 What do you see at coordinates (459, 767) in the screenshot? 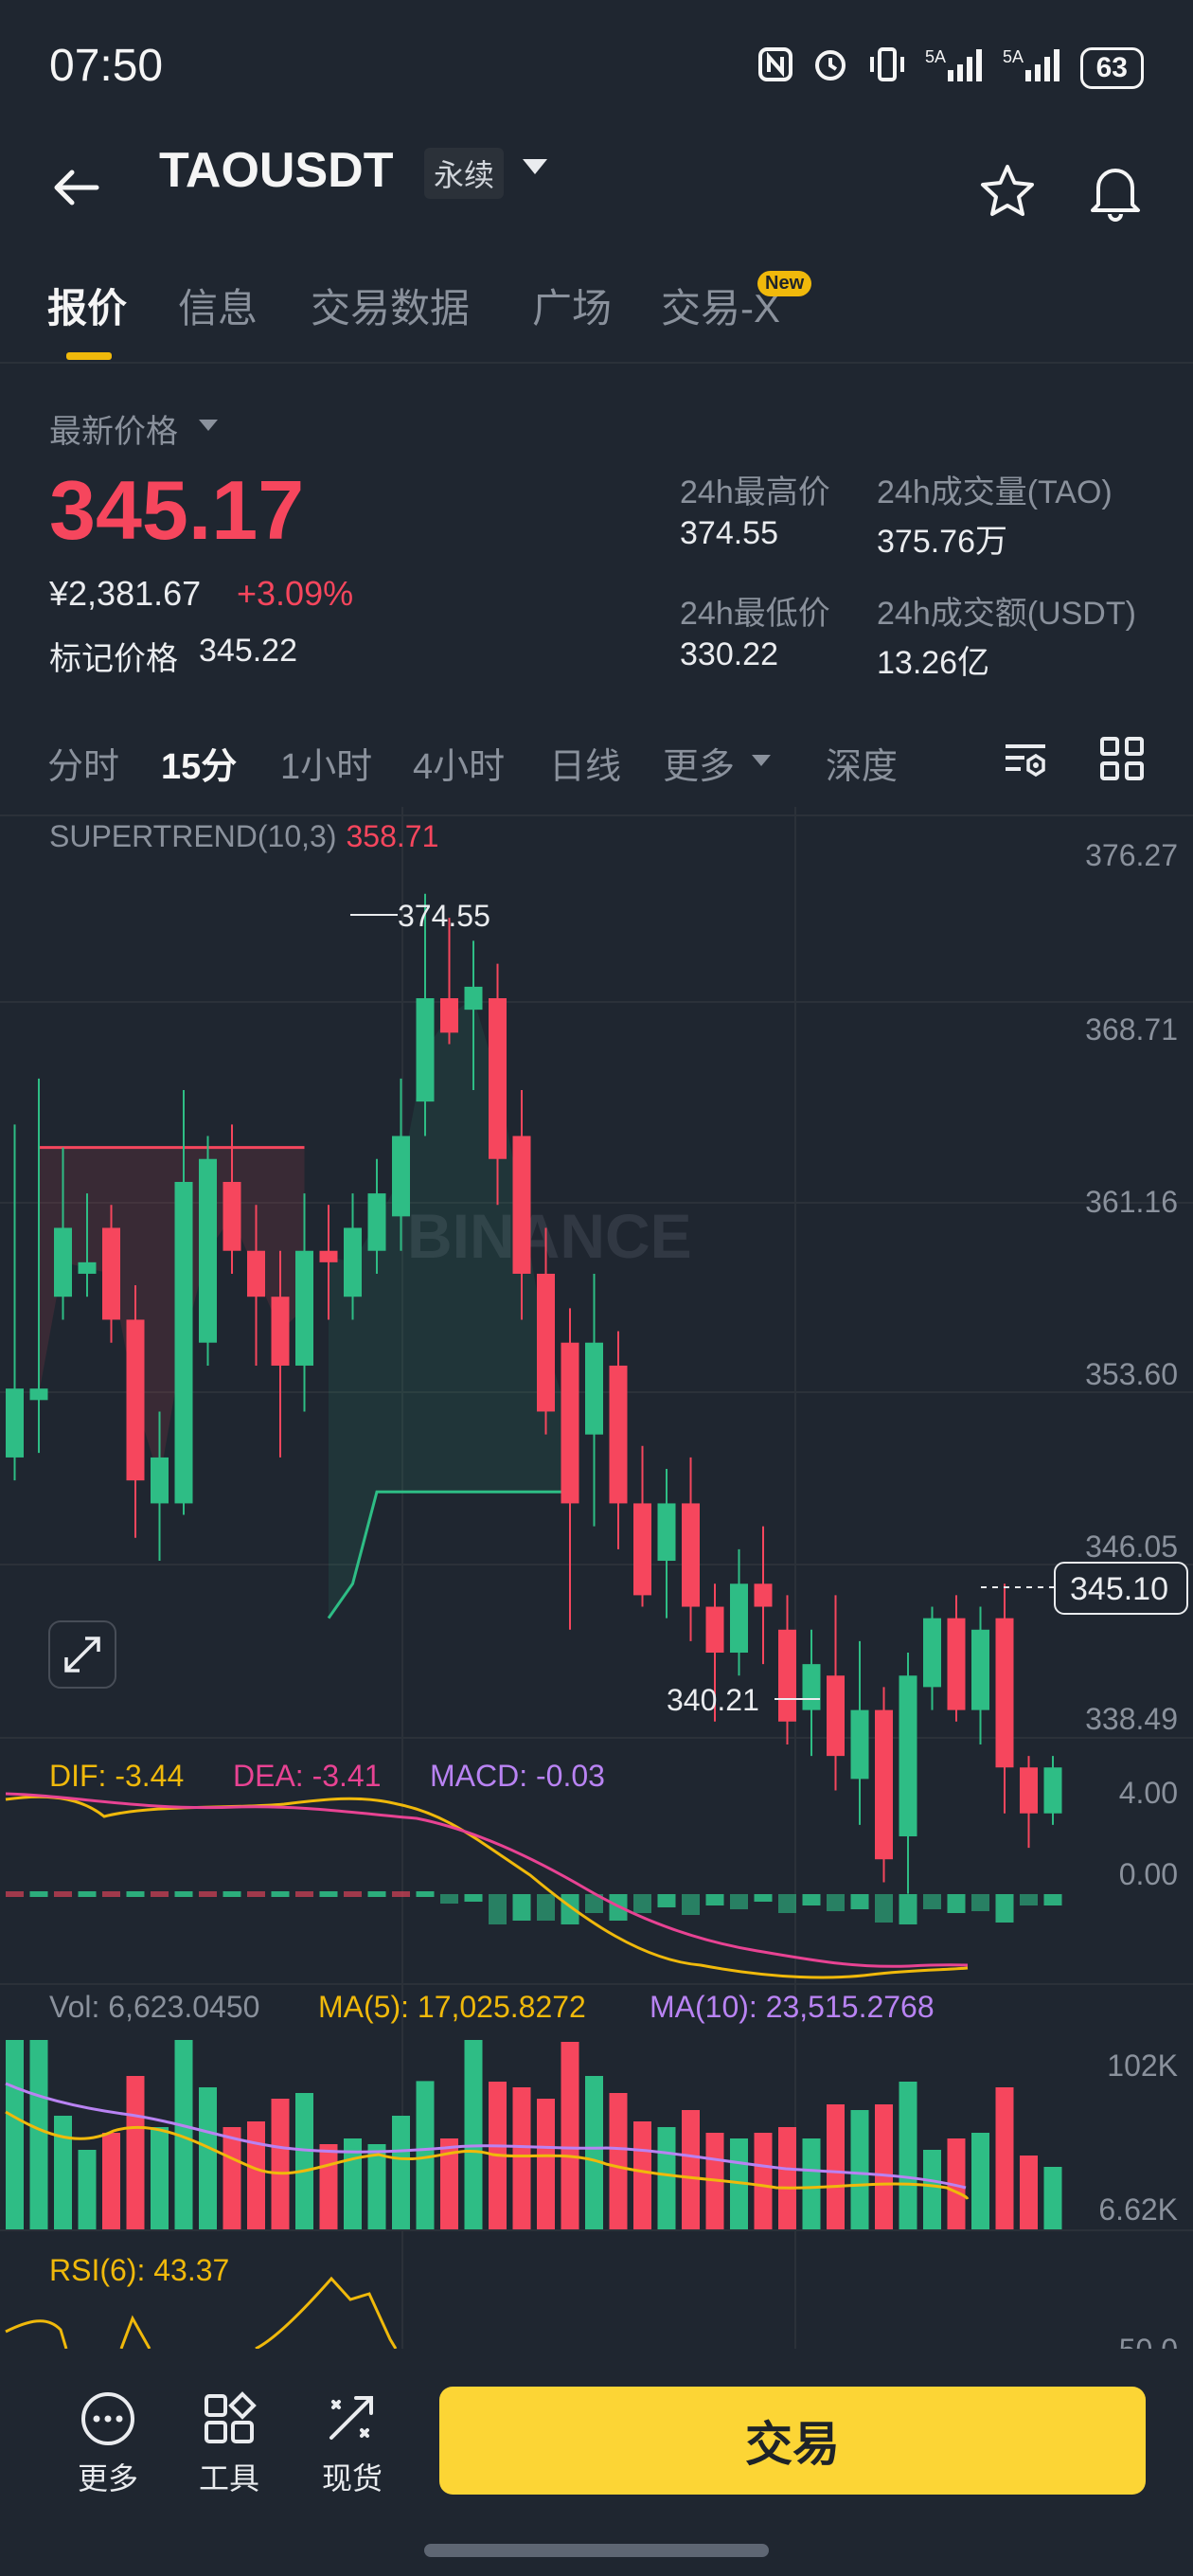
I see `interval-4h: 4小时` at bounding box center [459, 767].